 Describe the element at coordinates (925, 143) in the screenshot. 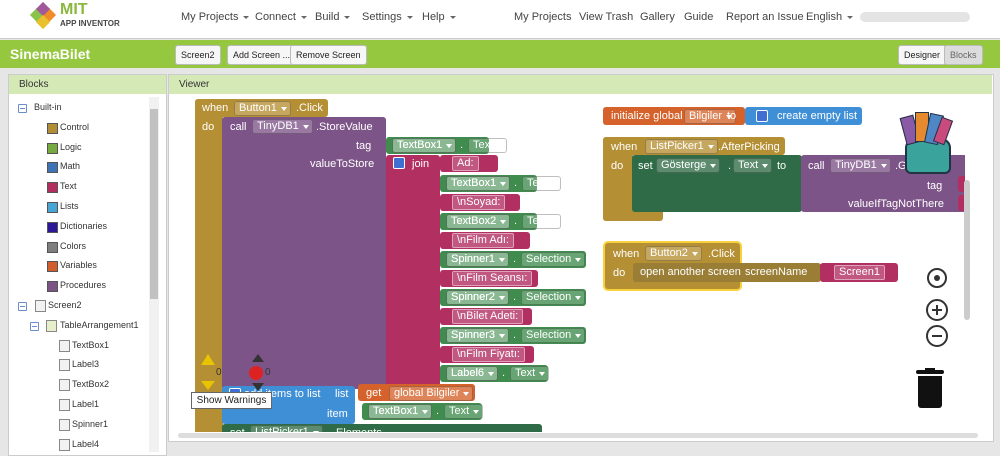

I see `backpack` at that location.